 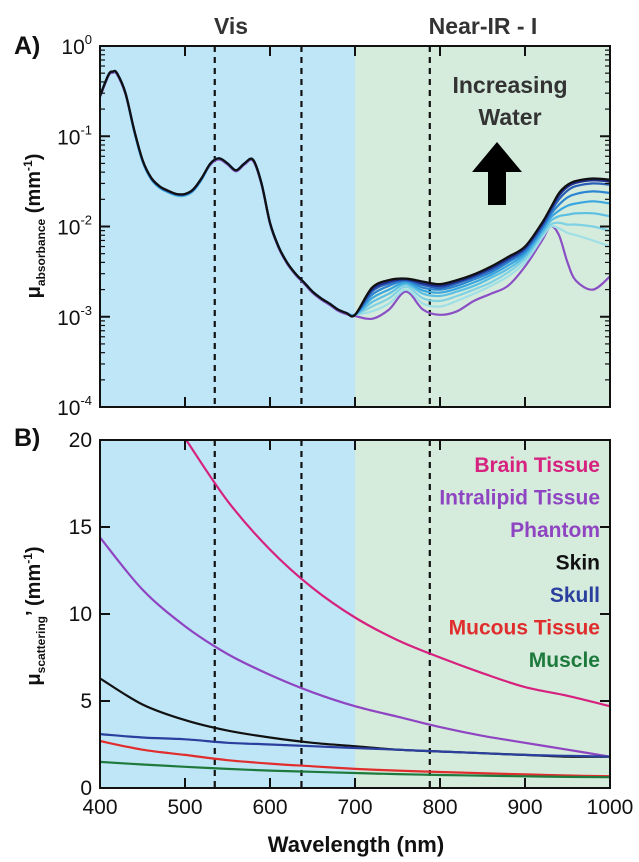 I want to click on x-tick-label: 800, so click(x=439, y=807).